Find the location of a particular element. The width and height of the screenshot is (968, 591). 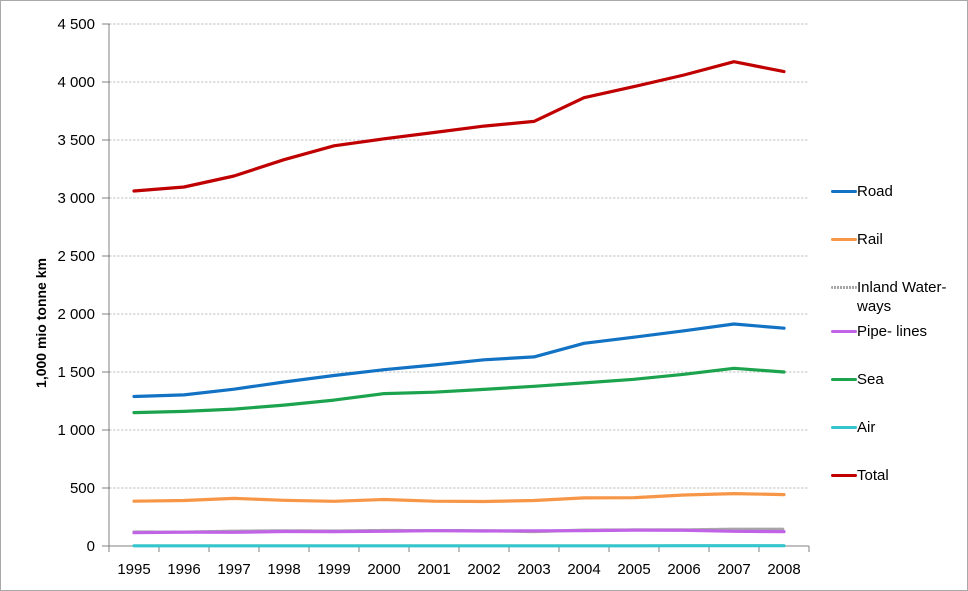

y-tick-label: 3 000 is located at coordinates (76, 198).